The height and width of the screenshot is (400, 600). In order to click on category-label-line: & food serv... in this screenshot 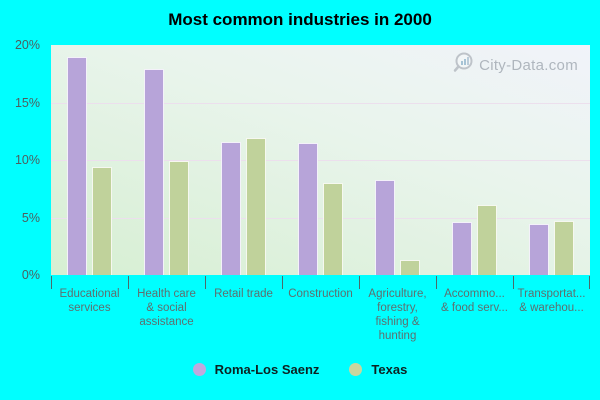, I will do `click(474, 308)`.